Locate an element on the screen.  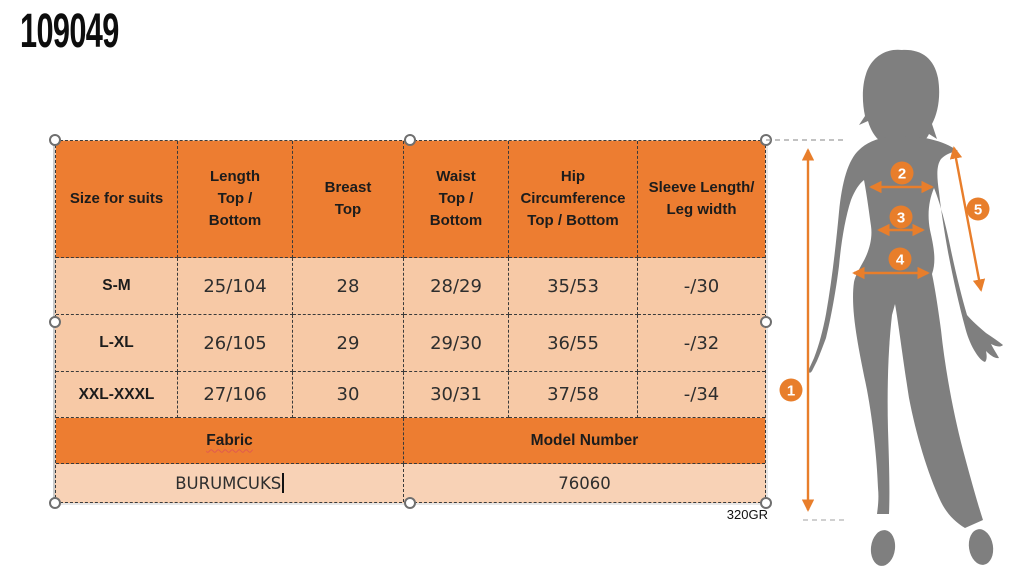
badge-2-circle is located at coordinates (902, 173).